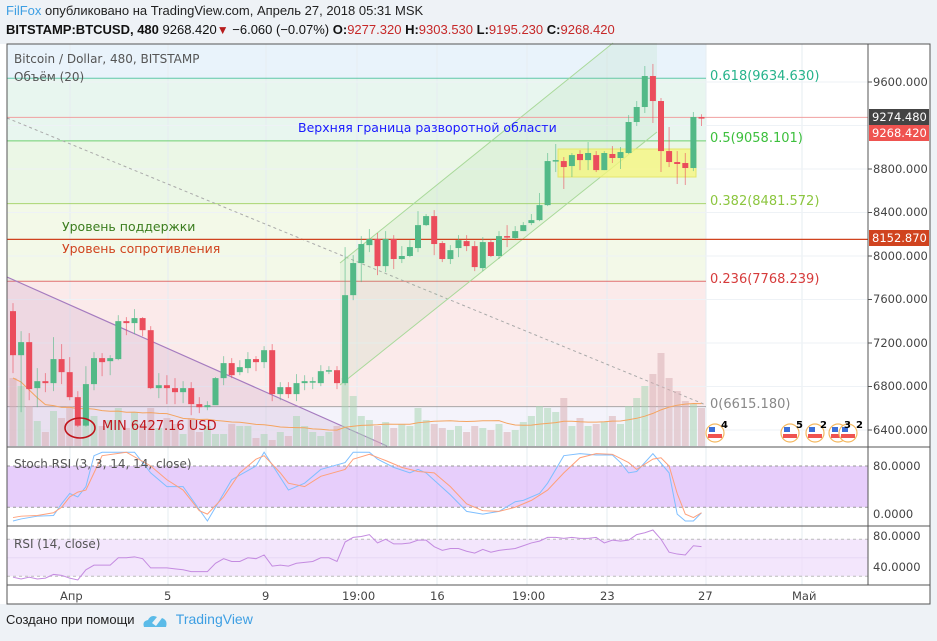 The width and height of the screenshot is (937, 641). I want to click on descending-trend-line, so click(197, 361).